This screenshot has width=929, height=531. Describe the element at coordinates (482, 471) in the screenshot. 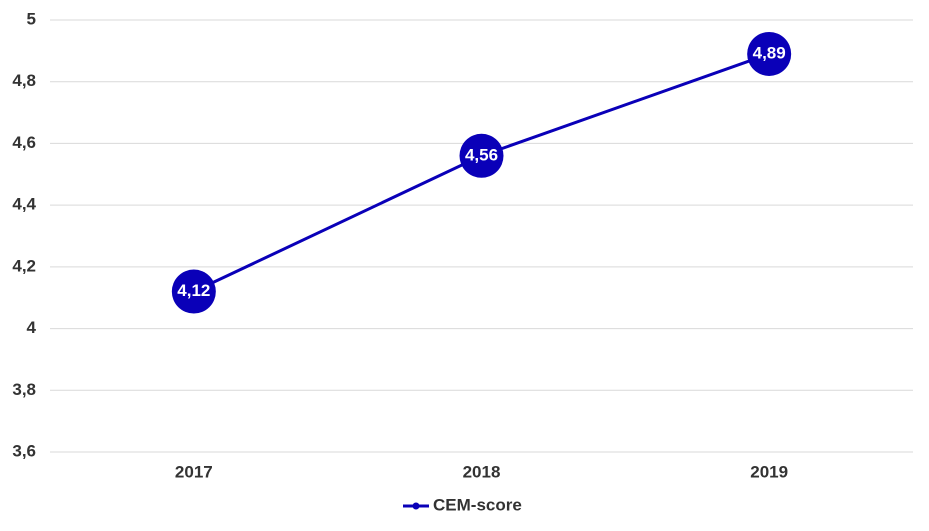

I see `x-tick-label: 2018` at that location.